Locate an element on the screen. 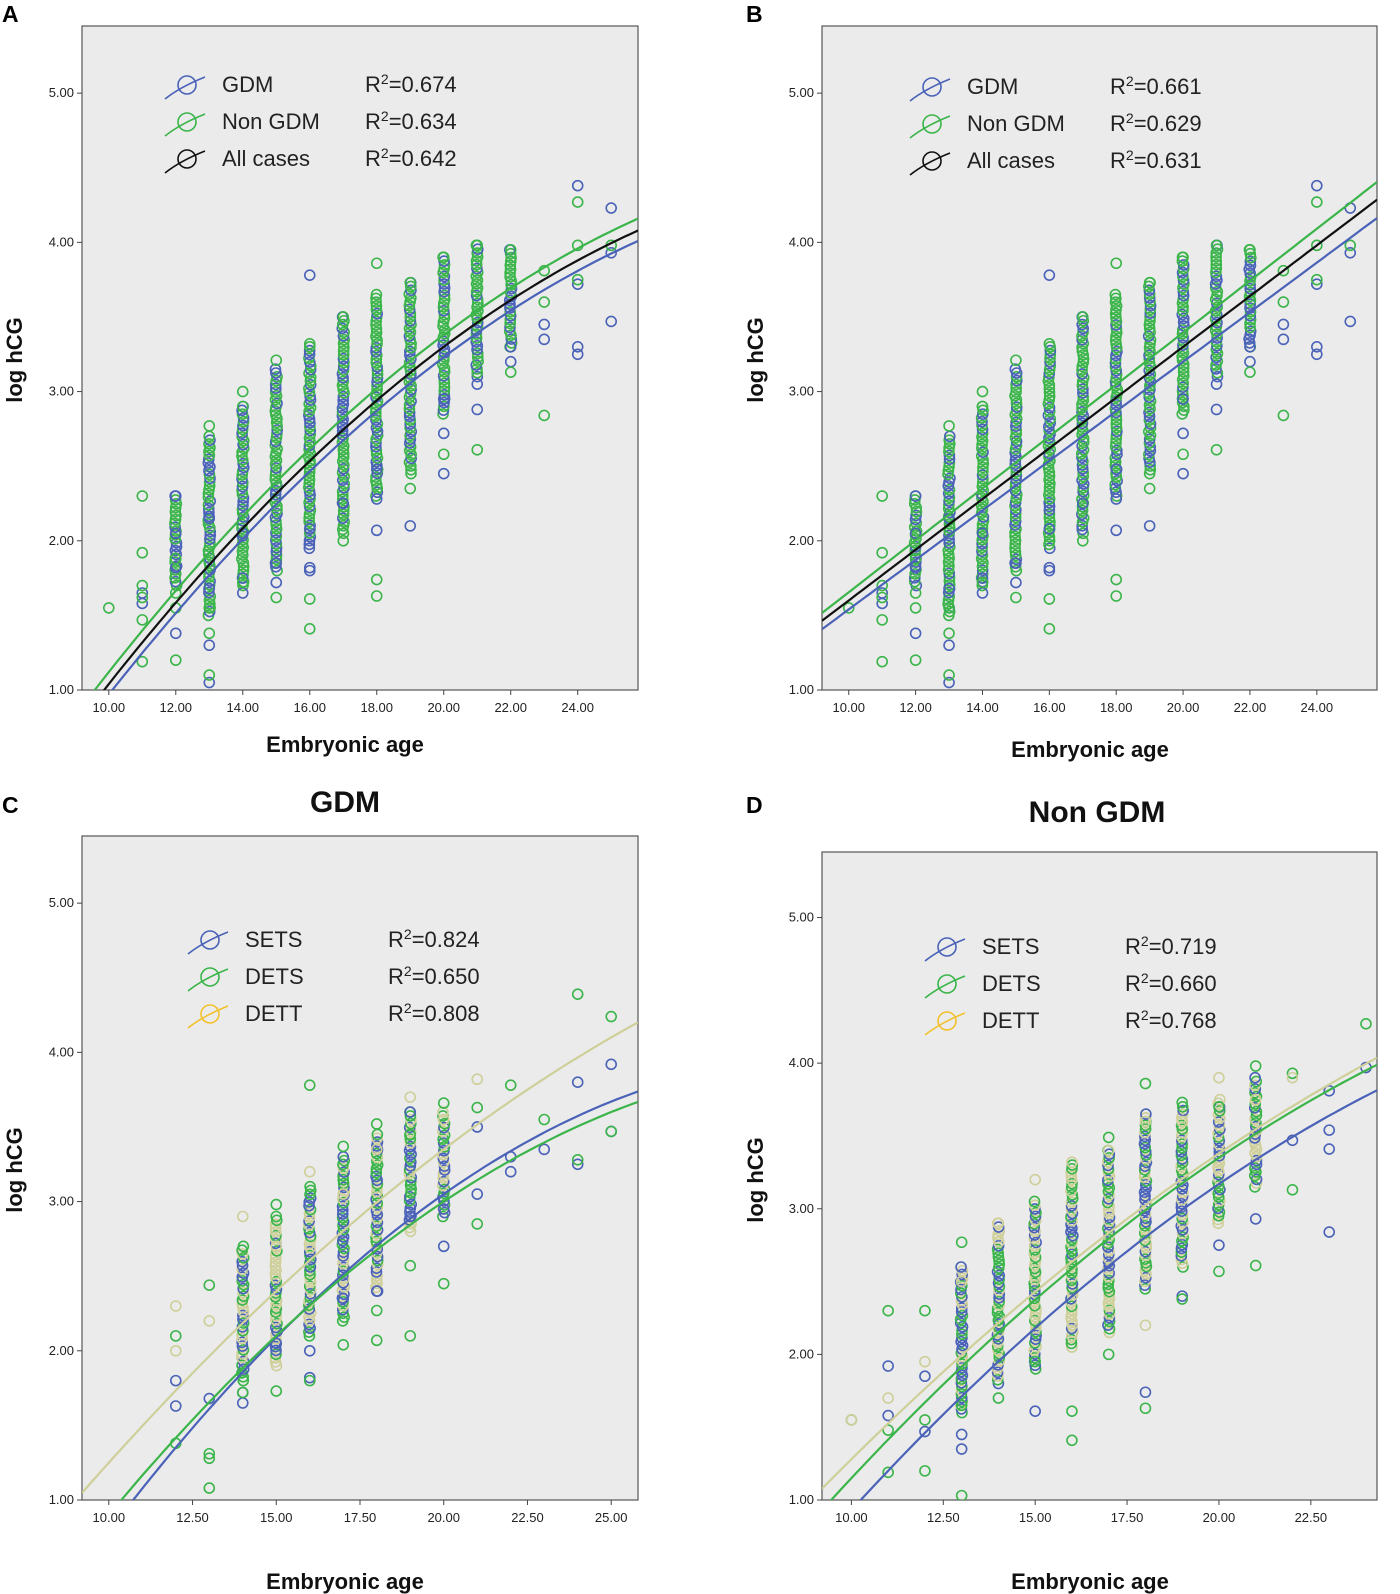 Image resolution: width=1400 pixels, height=1594 pixels. r2-letter: R is located at coordinates (396, 939).